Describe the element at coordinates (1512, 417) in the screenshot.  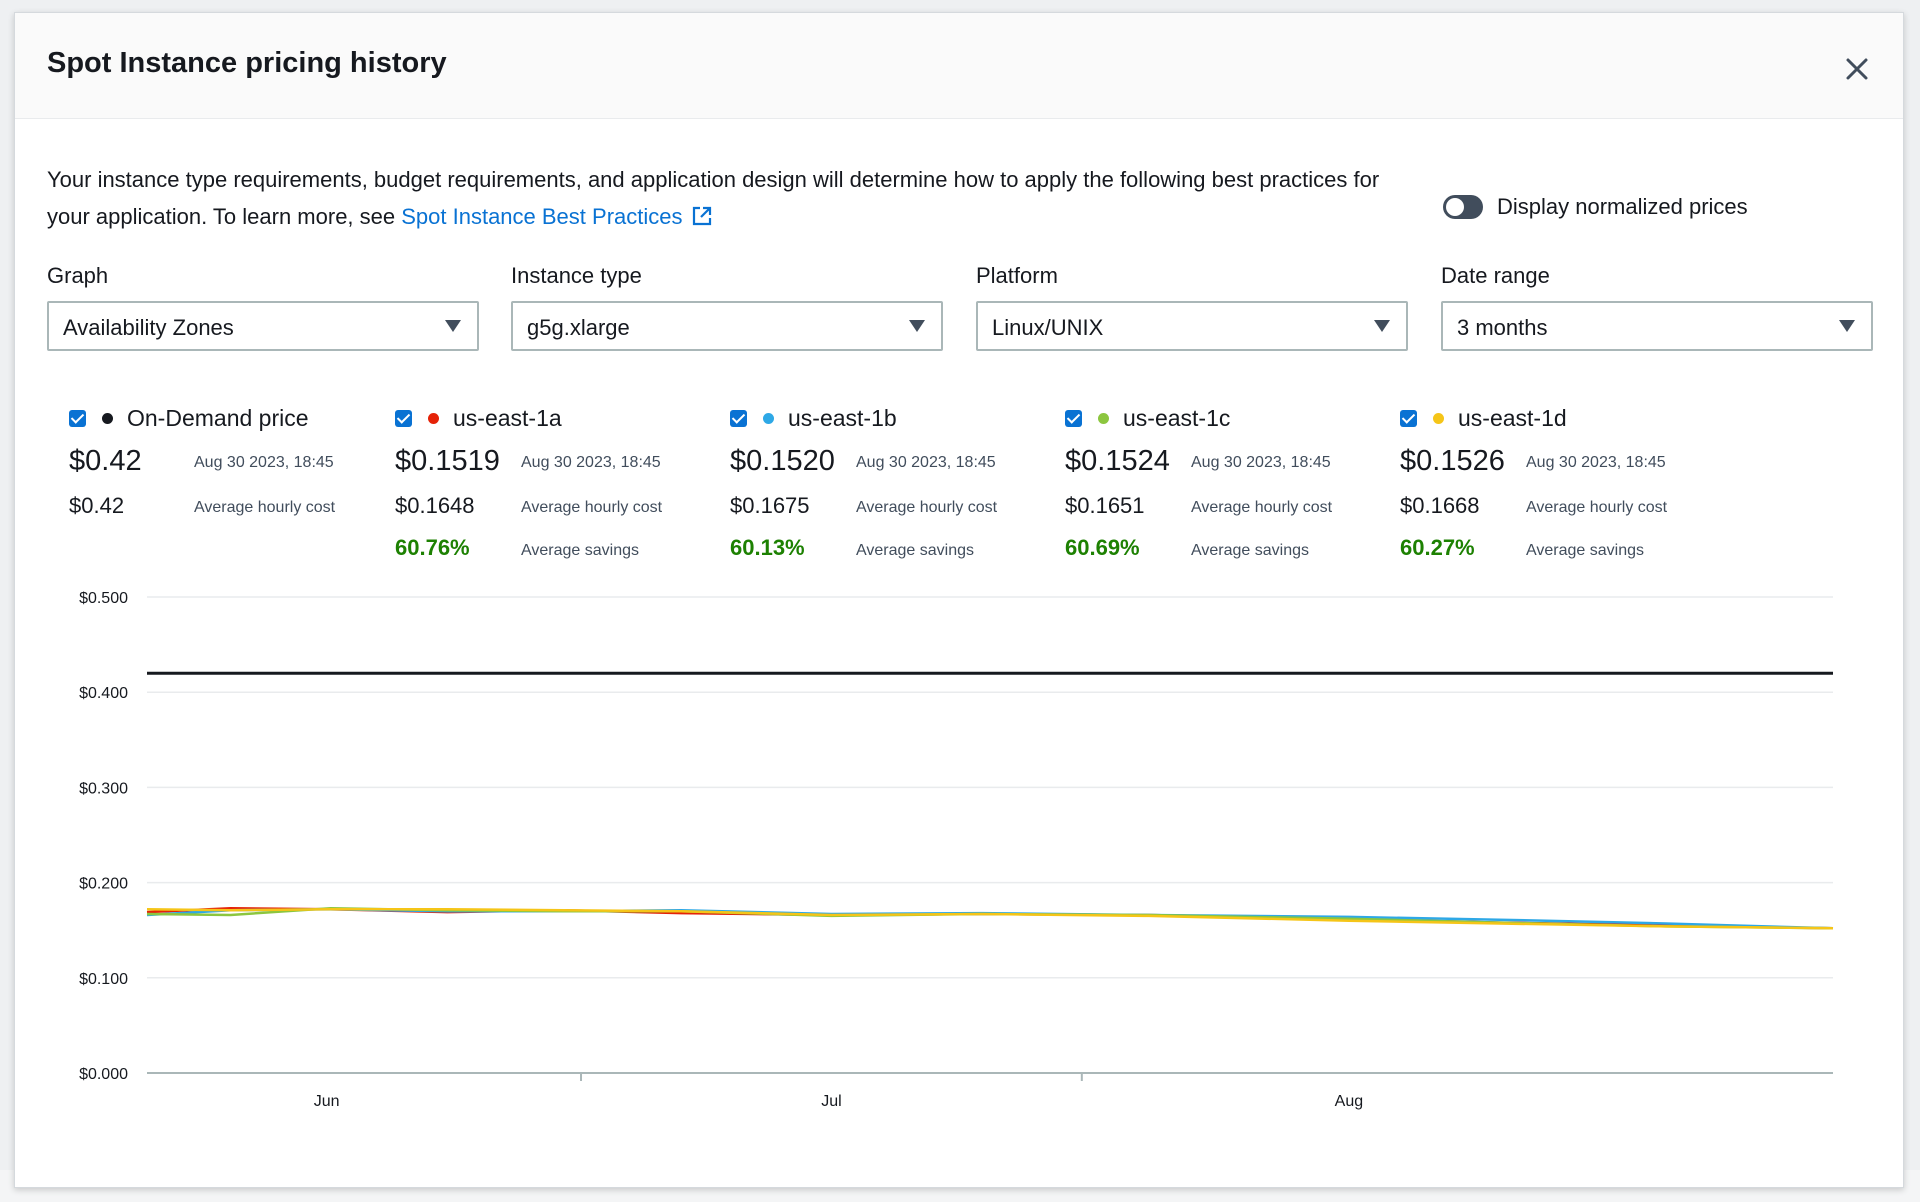
I see `series-name: us-east-1d` at that location.